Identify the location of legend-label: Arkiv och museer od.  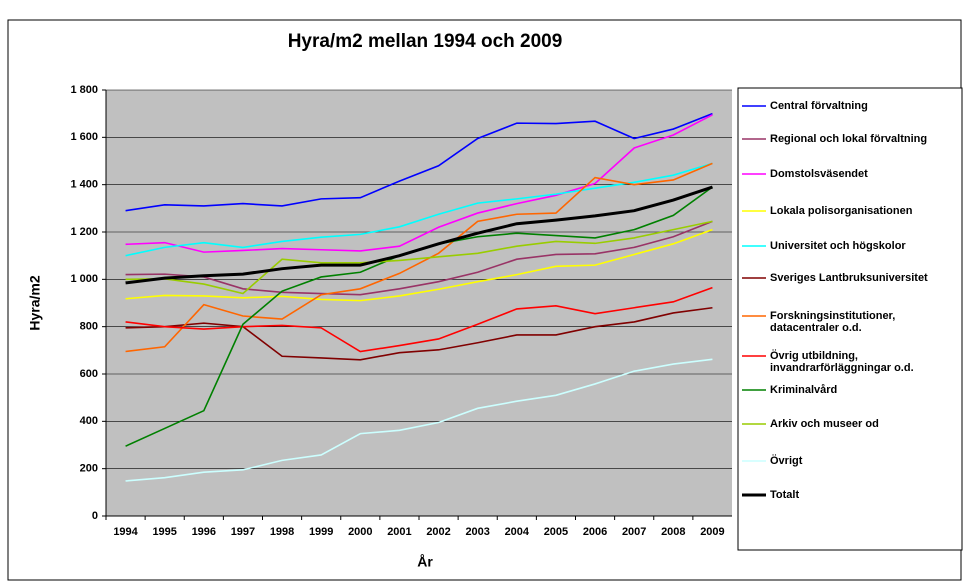
(824, 424).